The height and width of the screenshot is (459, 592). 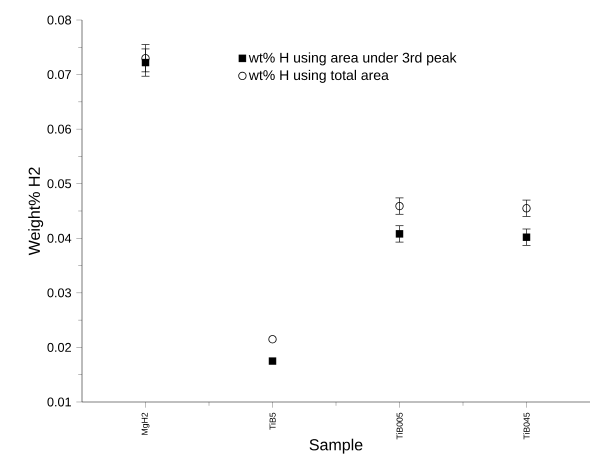 I want to click on y-tick-label: 0.07, so click(x=59, y=75).